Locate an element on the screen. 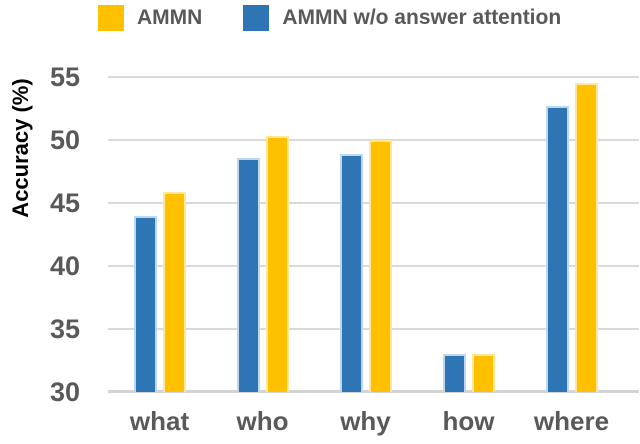 This screenshot has height=444, width=640. x-tick-label-why: why is located at coordinates (365, 421).